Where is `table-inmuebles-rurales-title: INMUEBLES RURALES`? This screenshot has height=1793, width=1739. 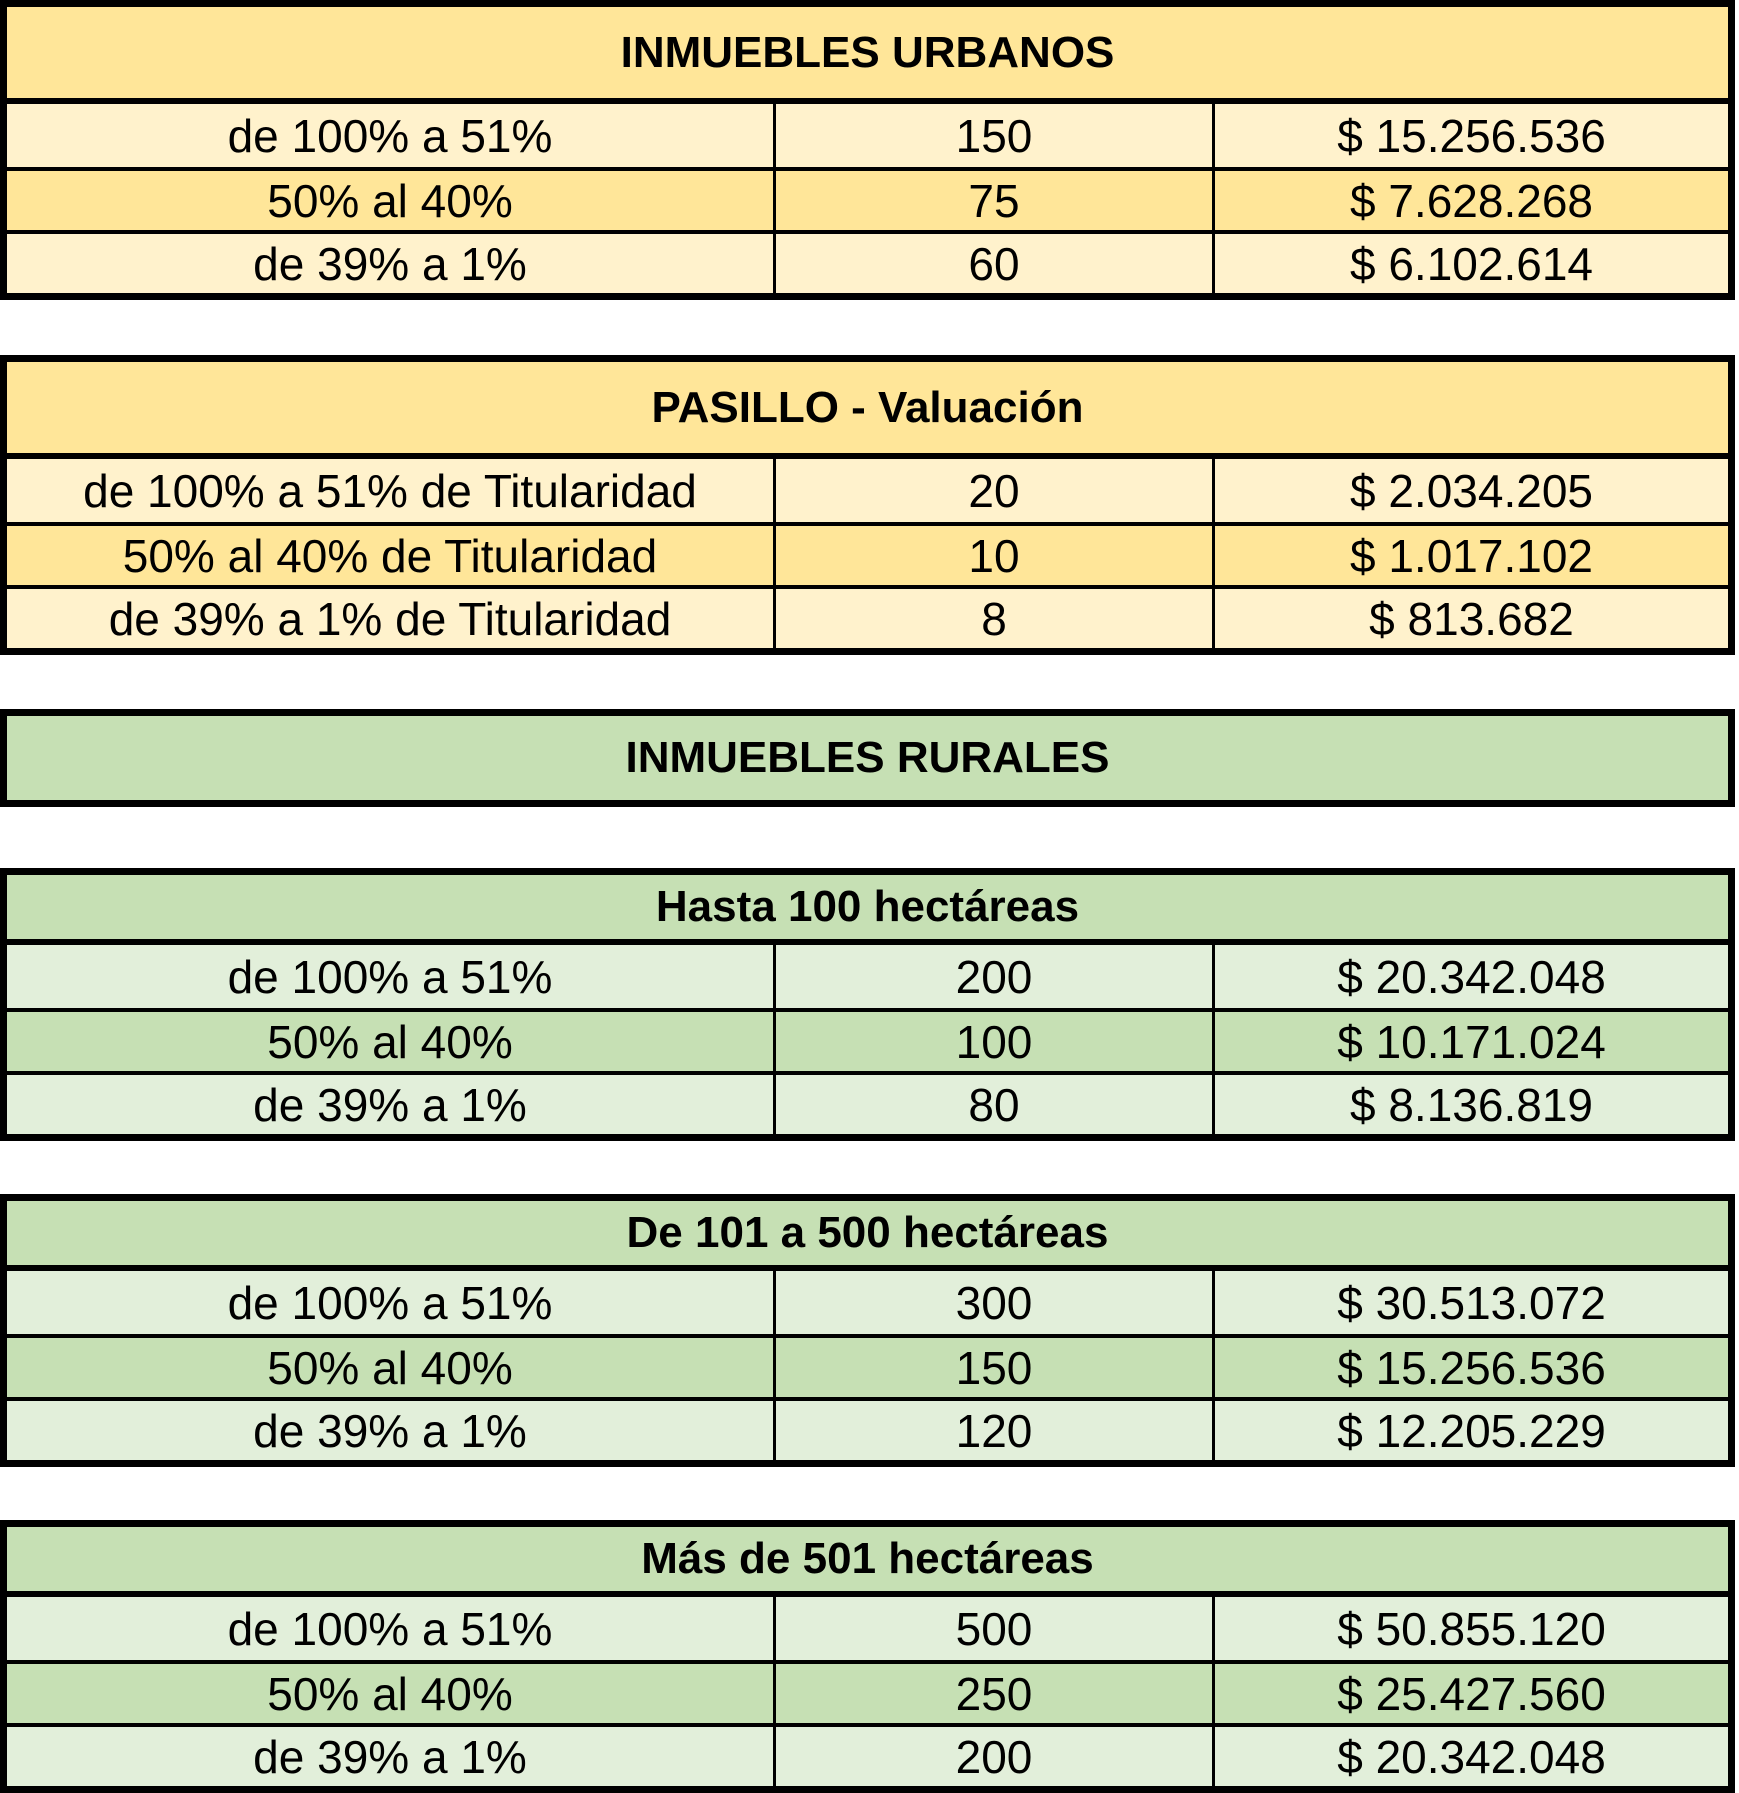 table-inmuebles-rurales-title: INMUEBLES RURALES is located at coordinates (867, 758).